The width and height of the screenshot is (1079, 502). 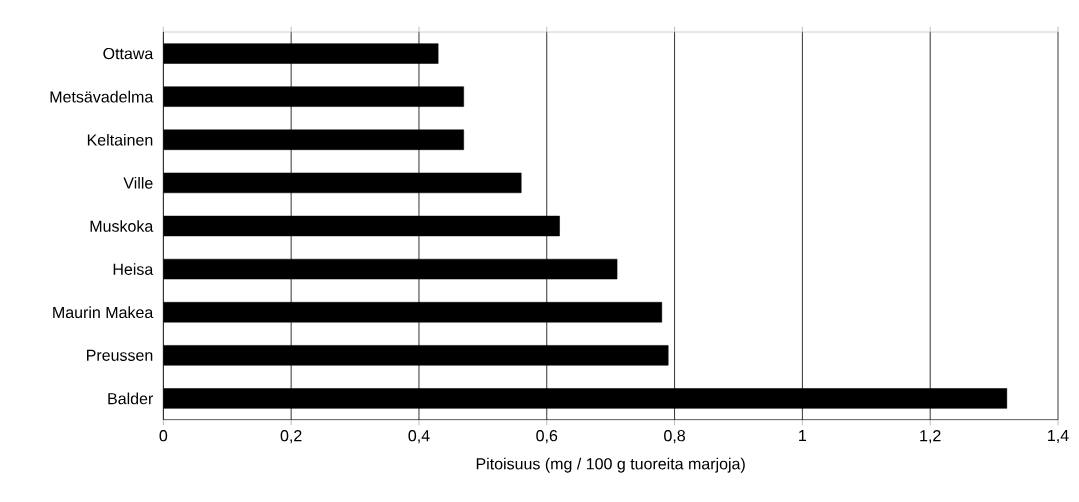 What do you see at coordinates (131, 398) in the screenshot?
I see `y-tick-label: Balder` at bounding box center [131, 398].